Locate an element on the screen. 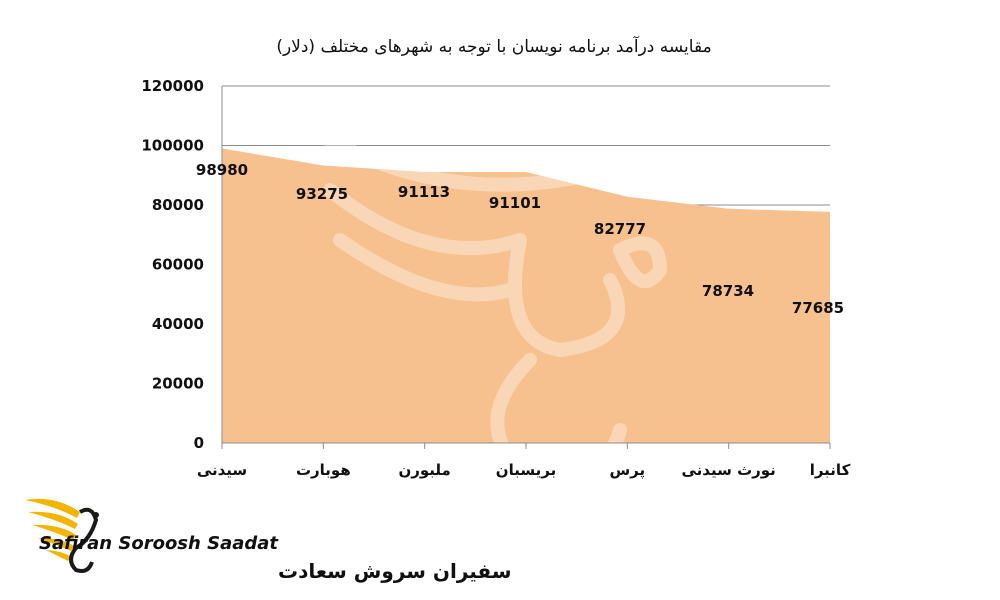 The width and height of the screenshot is (1000, 600). y-tick-label: 0 is located at coordinates (199, 443).